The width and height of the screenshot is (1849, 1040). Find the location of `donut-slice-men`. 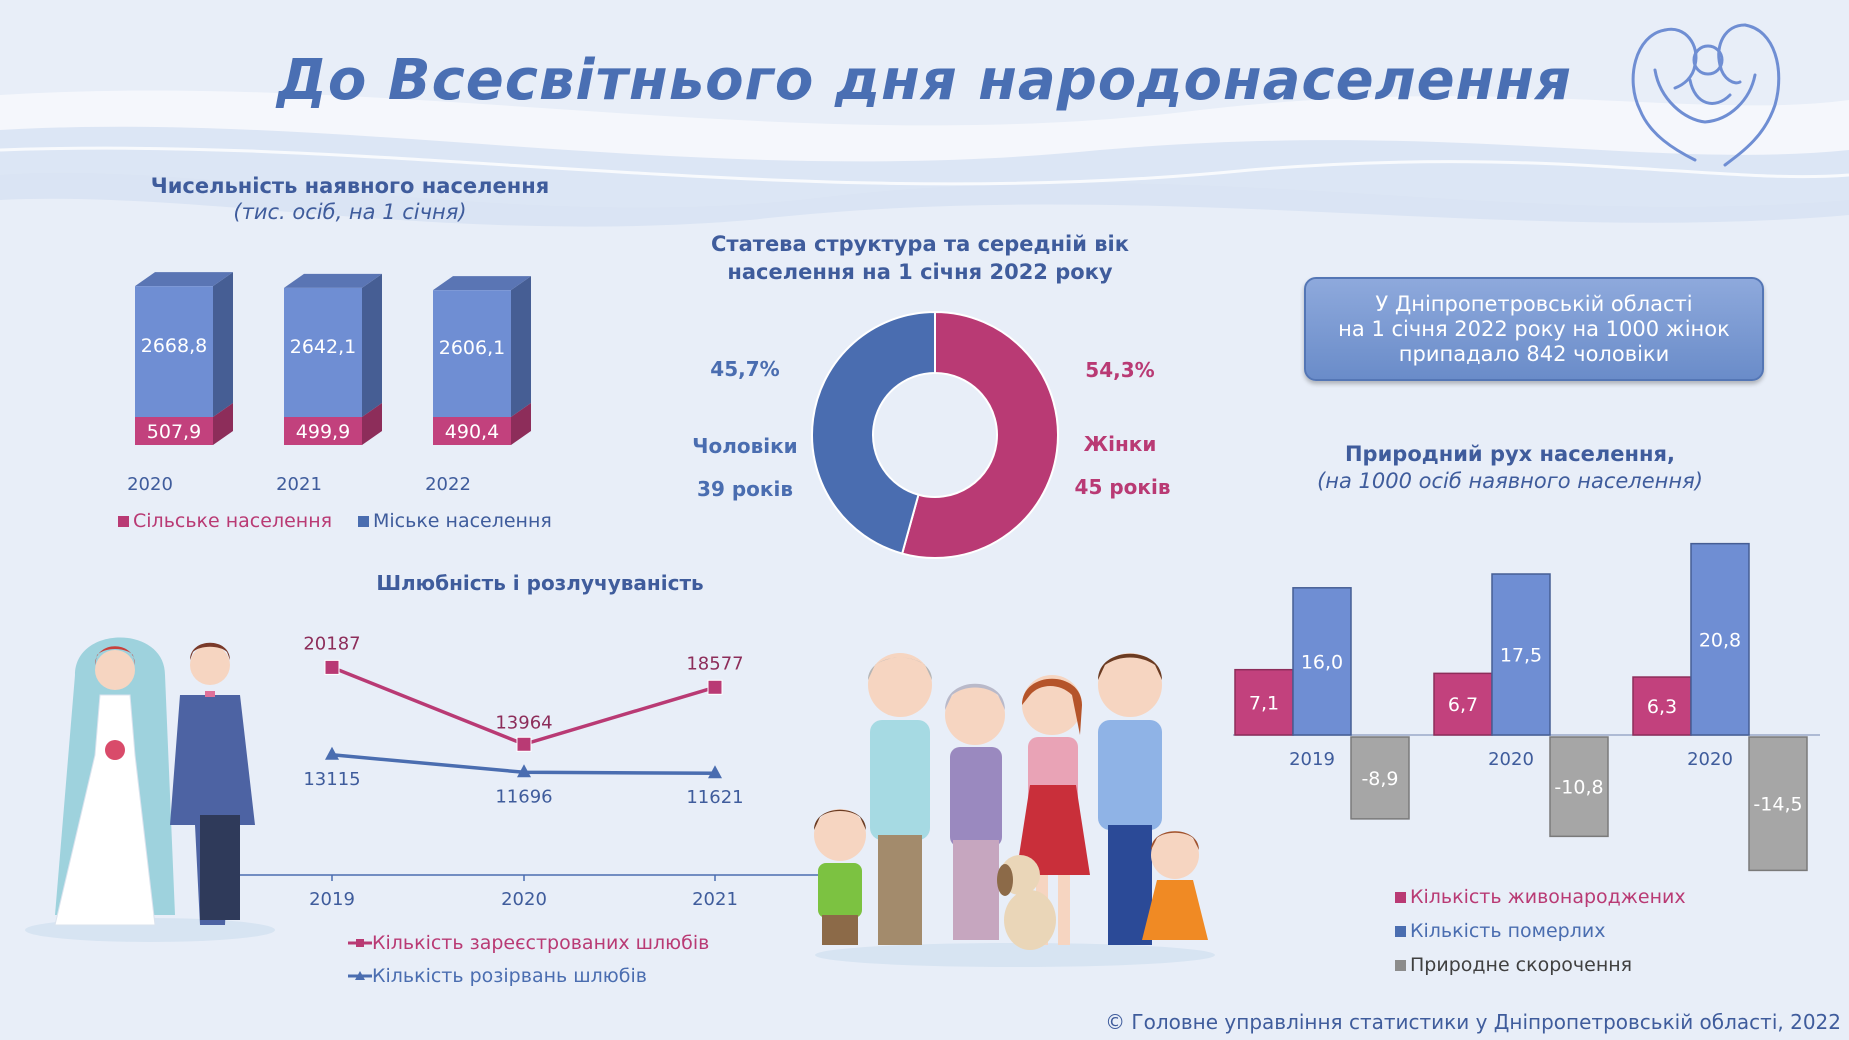

donut-slice-men is located at coordinates (873, 432).